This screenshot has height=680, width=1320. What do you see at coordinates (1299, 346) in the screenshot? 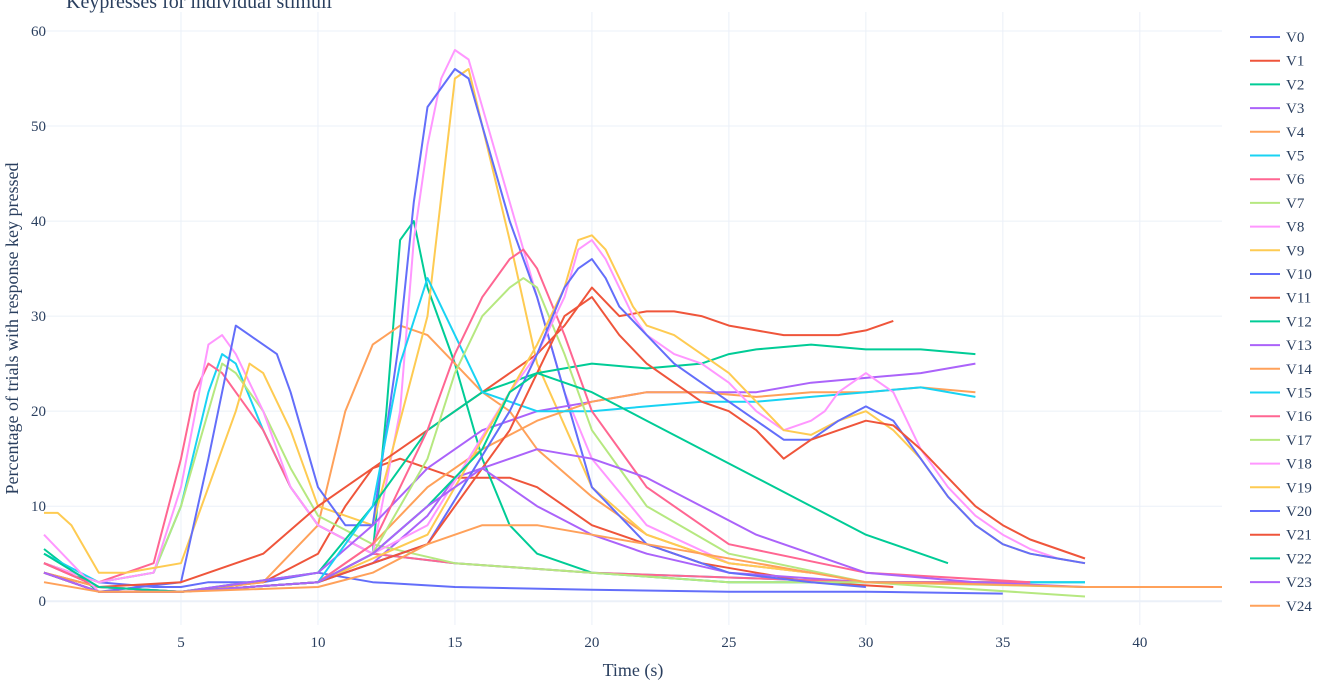
I see `legend-label: V13` at bounding box center [1299, 346].